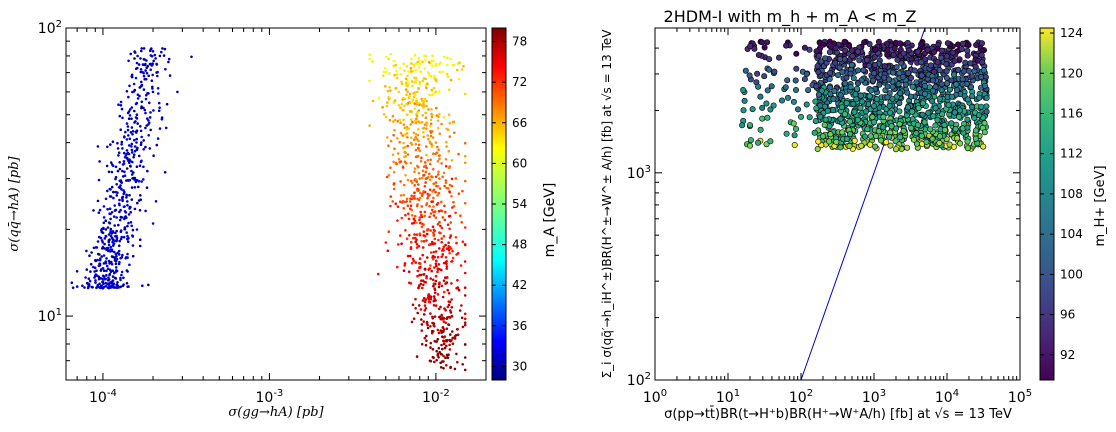 The image size is (1116, 432). Describe the element at coordinates (519, 366) in the screenshot. I see `colorbar-tick-label: 30` at that location.